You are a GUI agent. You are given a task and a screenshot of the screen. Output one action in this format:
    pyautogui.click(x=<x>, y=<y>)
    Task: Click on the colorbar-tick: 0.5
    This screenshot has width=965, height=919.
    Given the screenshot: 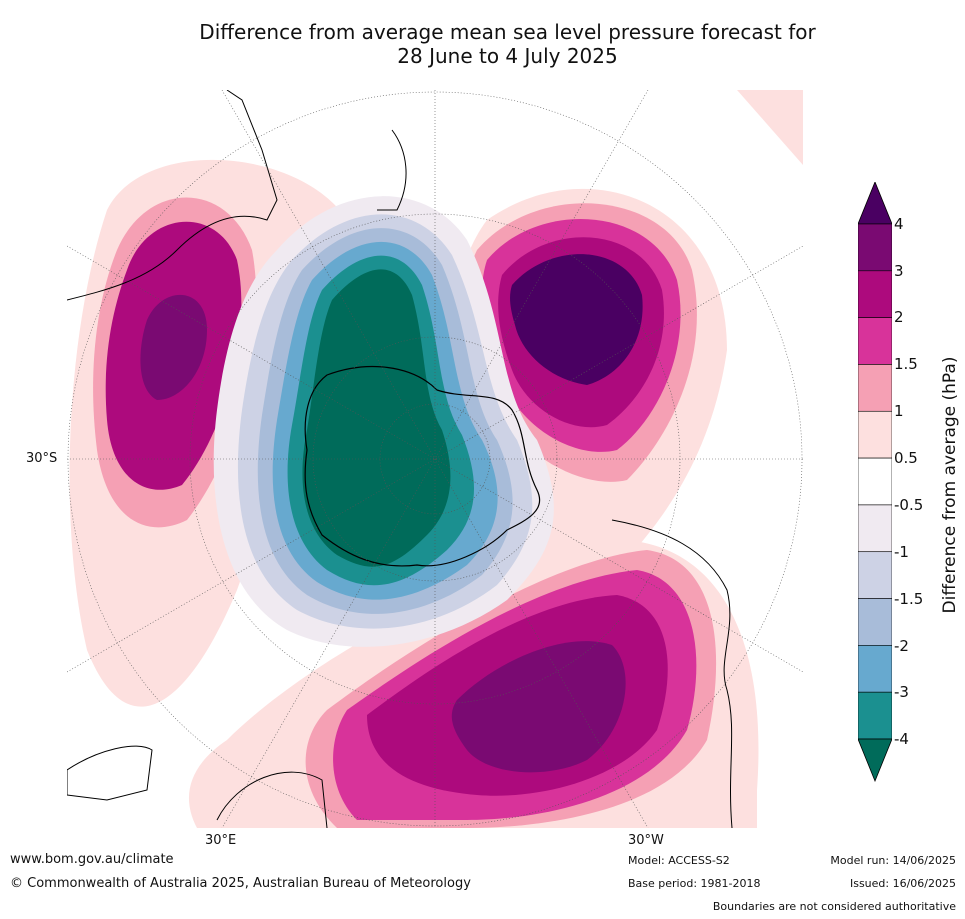 What is the action you would take?
    pyautogui.click(x=906, y=458)
    